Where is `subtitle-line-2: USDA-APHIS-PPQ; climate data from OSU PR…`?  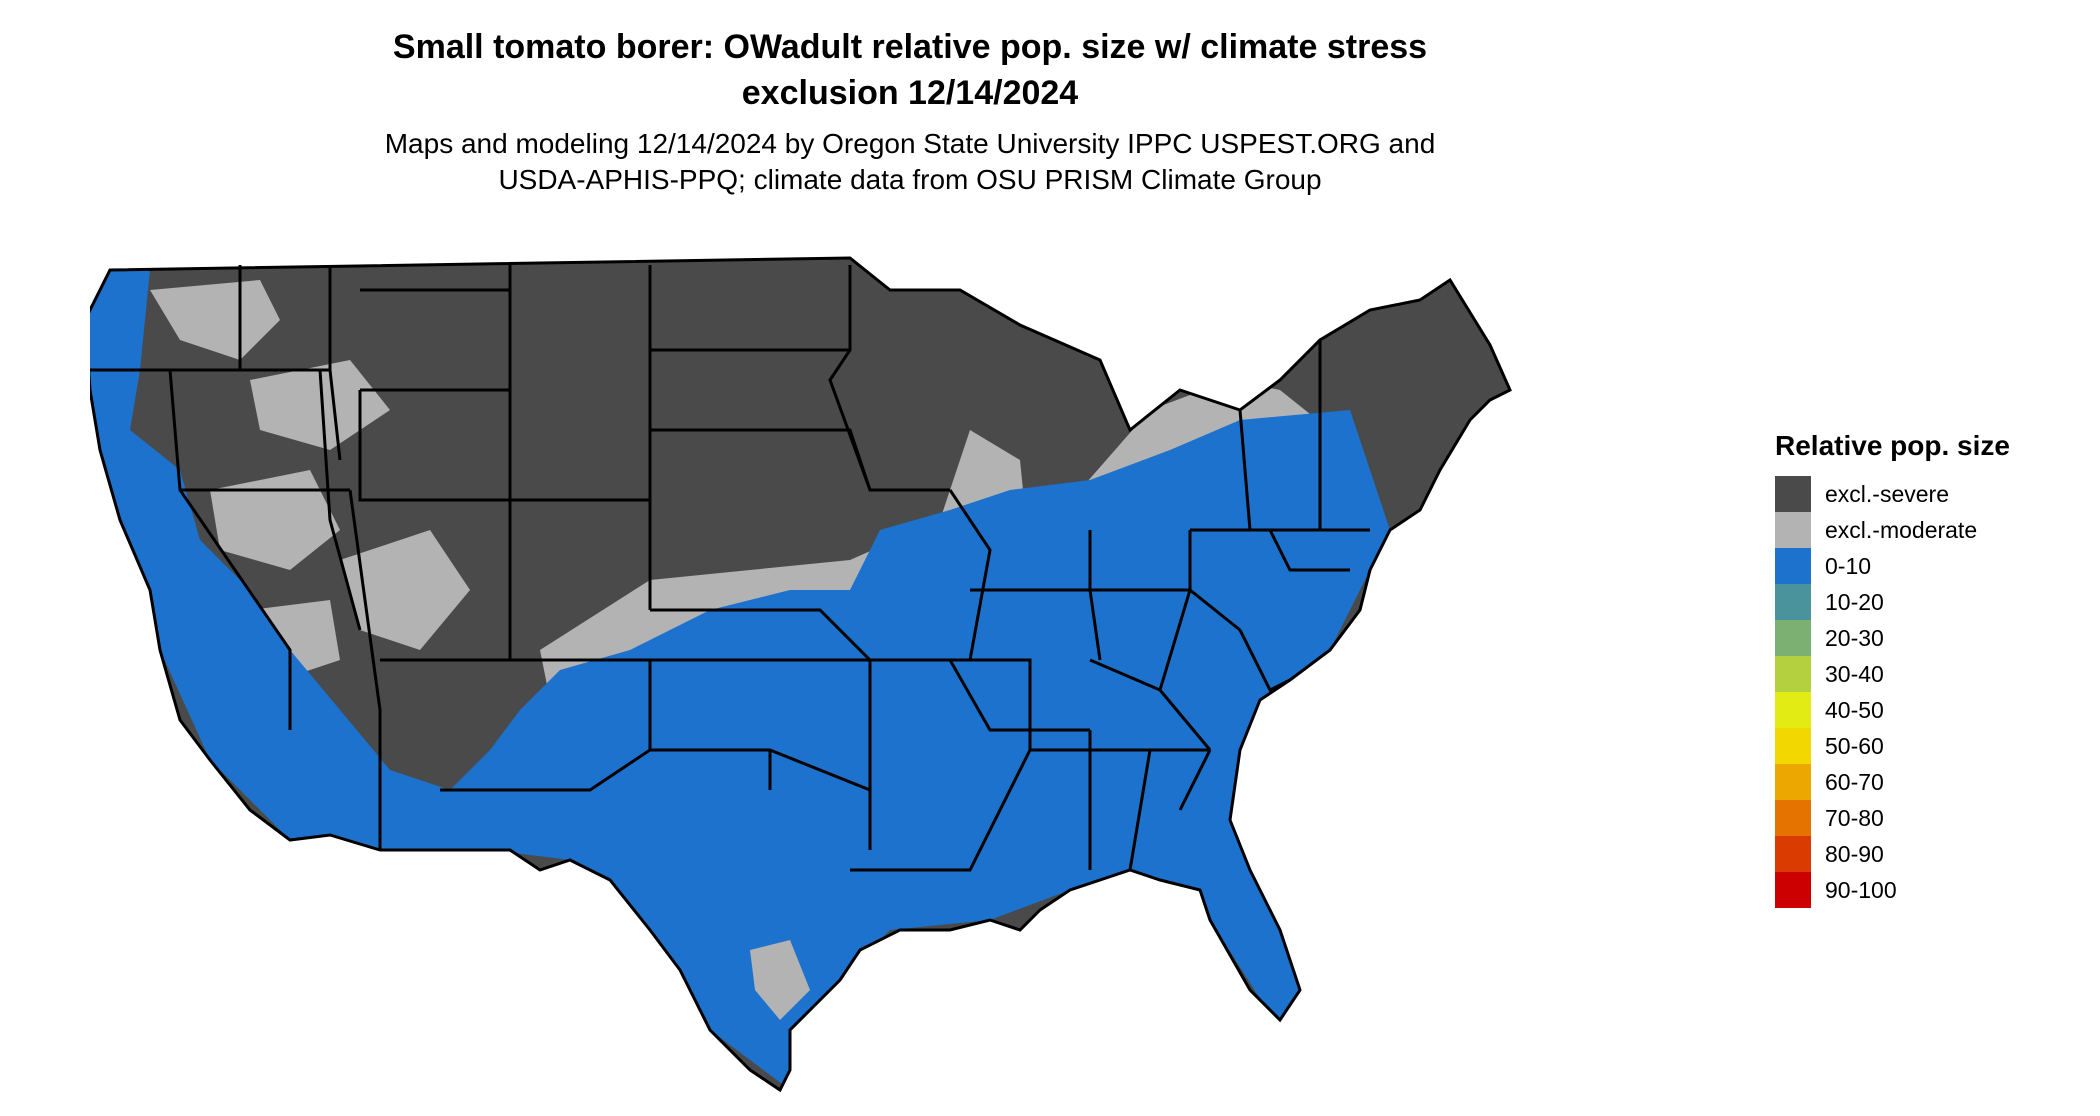 subtitle-line-2: USDA-APHIS-PPQ; climate data from OSU PR… is located at coordinates (910, 179).